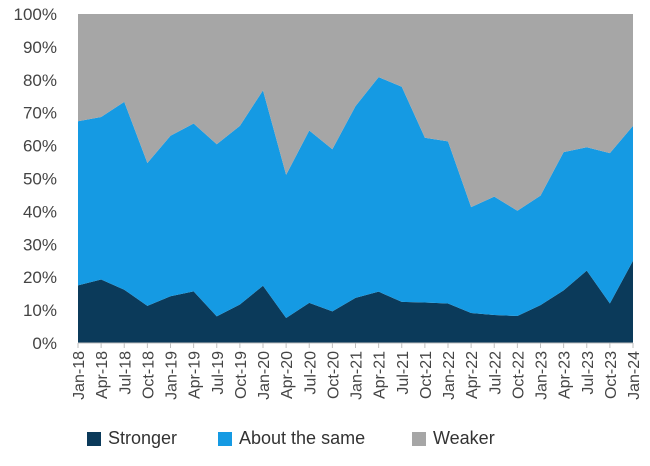  What do you see at coordinates (40, 113) in the screenshot?
I see `y-tick-label: 70%` at bounding box center [40, 113].